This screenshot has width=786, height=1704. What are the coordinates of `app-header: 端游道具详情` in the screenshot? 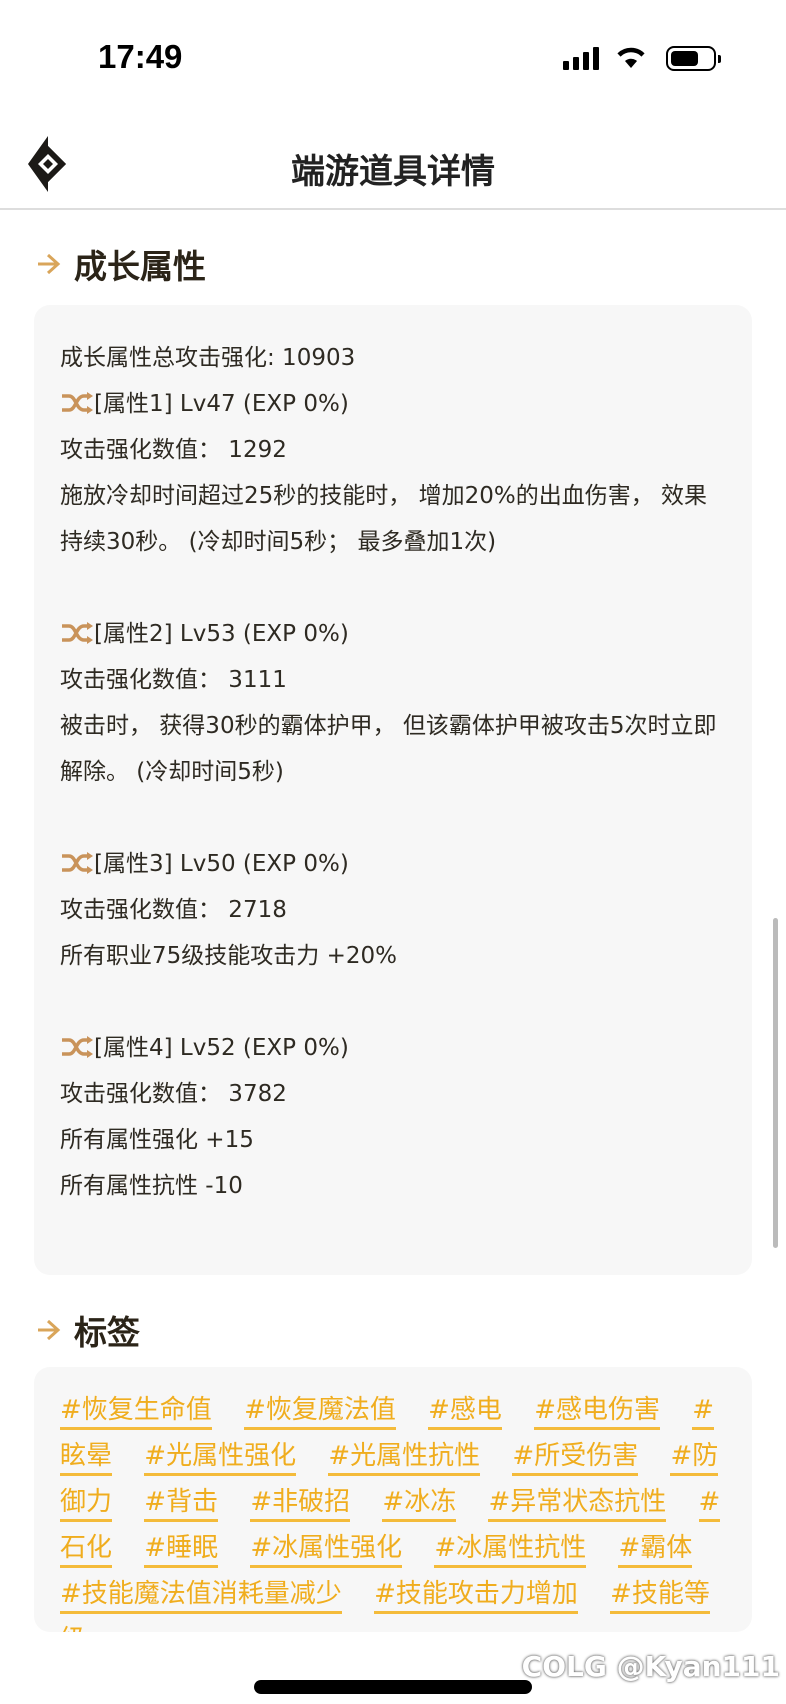 It's located at (393, 160).